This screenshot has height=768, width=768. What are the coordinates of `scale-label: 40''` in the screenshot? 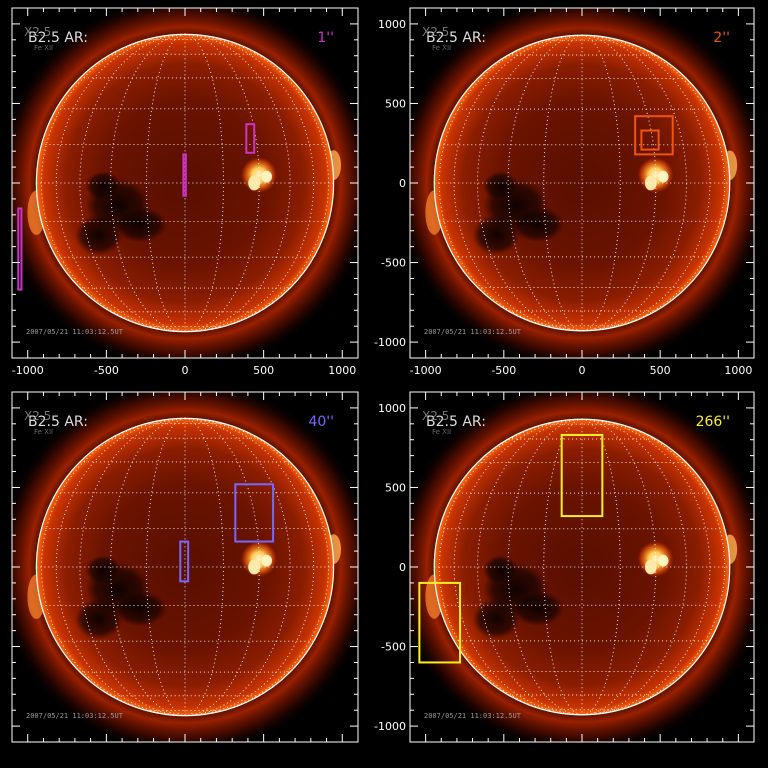 It's located at (321, 422).